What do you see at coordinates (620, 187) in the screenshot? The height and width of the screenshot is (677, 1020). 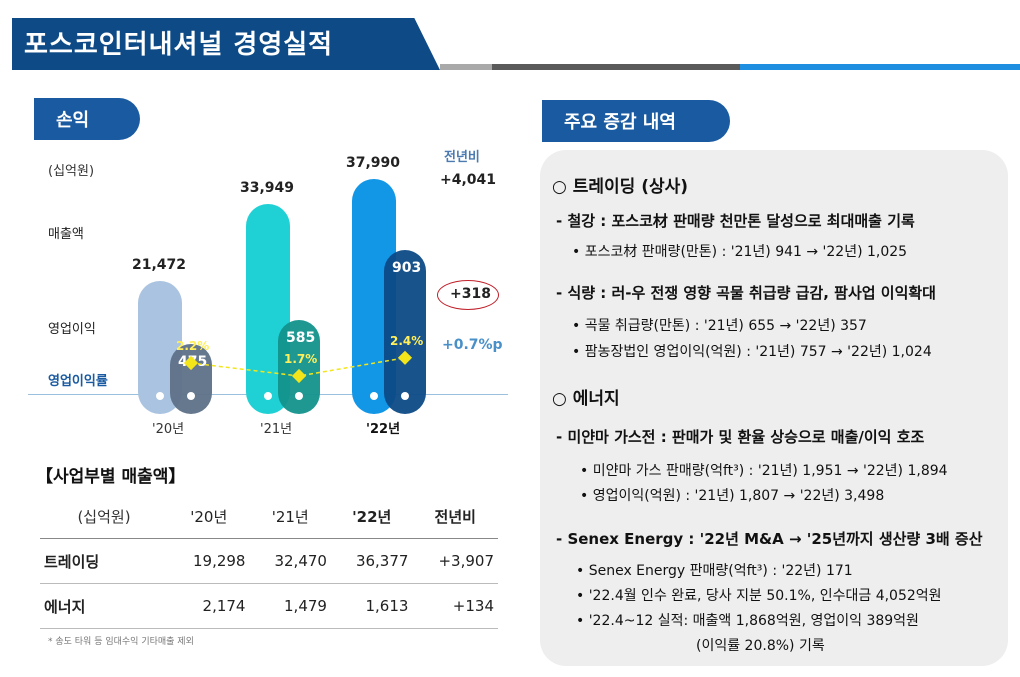 I see `trading-title: ○ 트레이딩 (상사)` at bounding box center [620, 187].